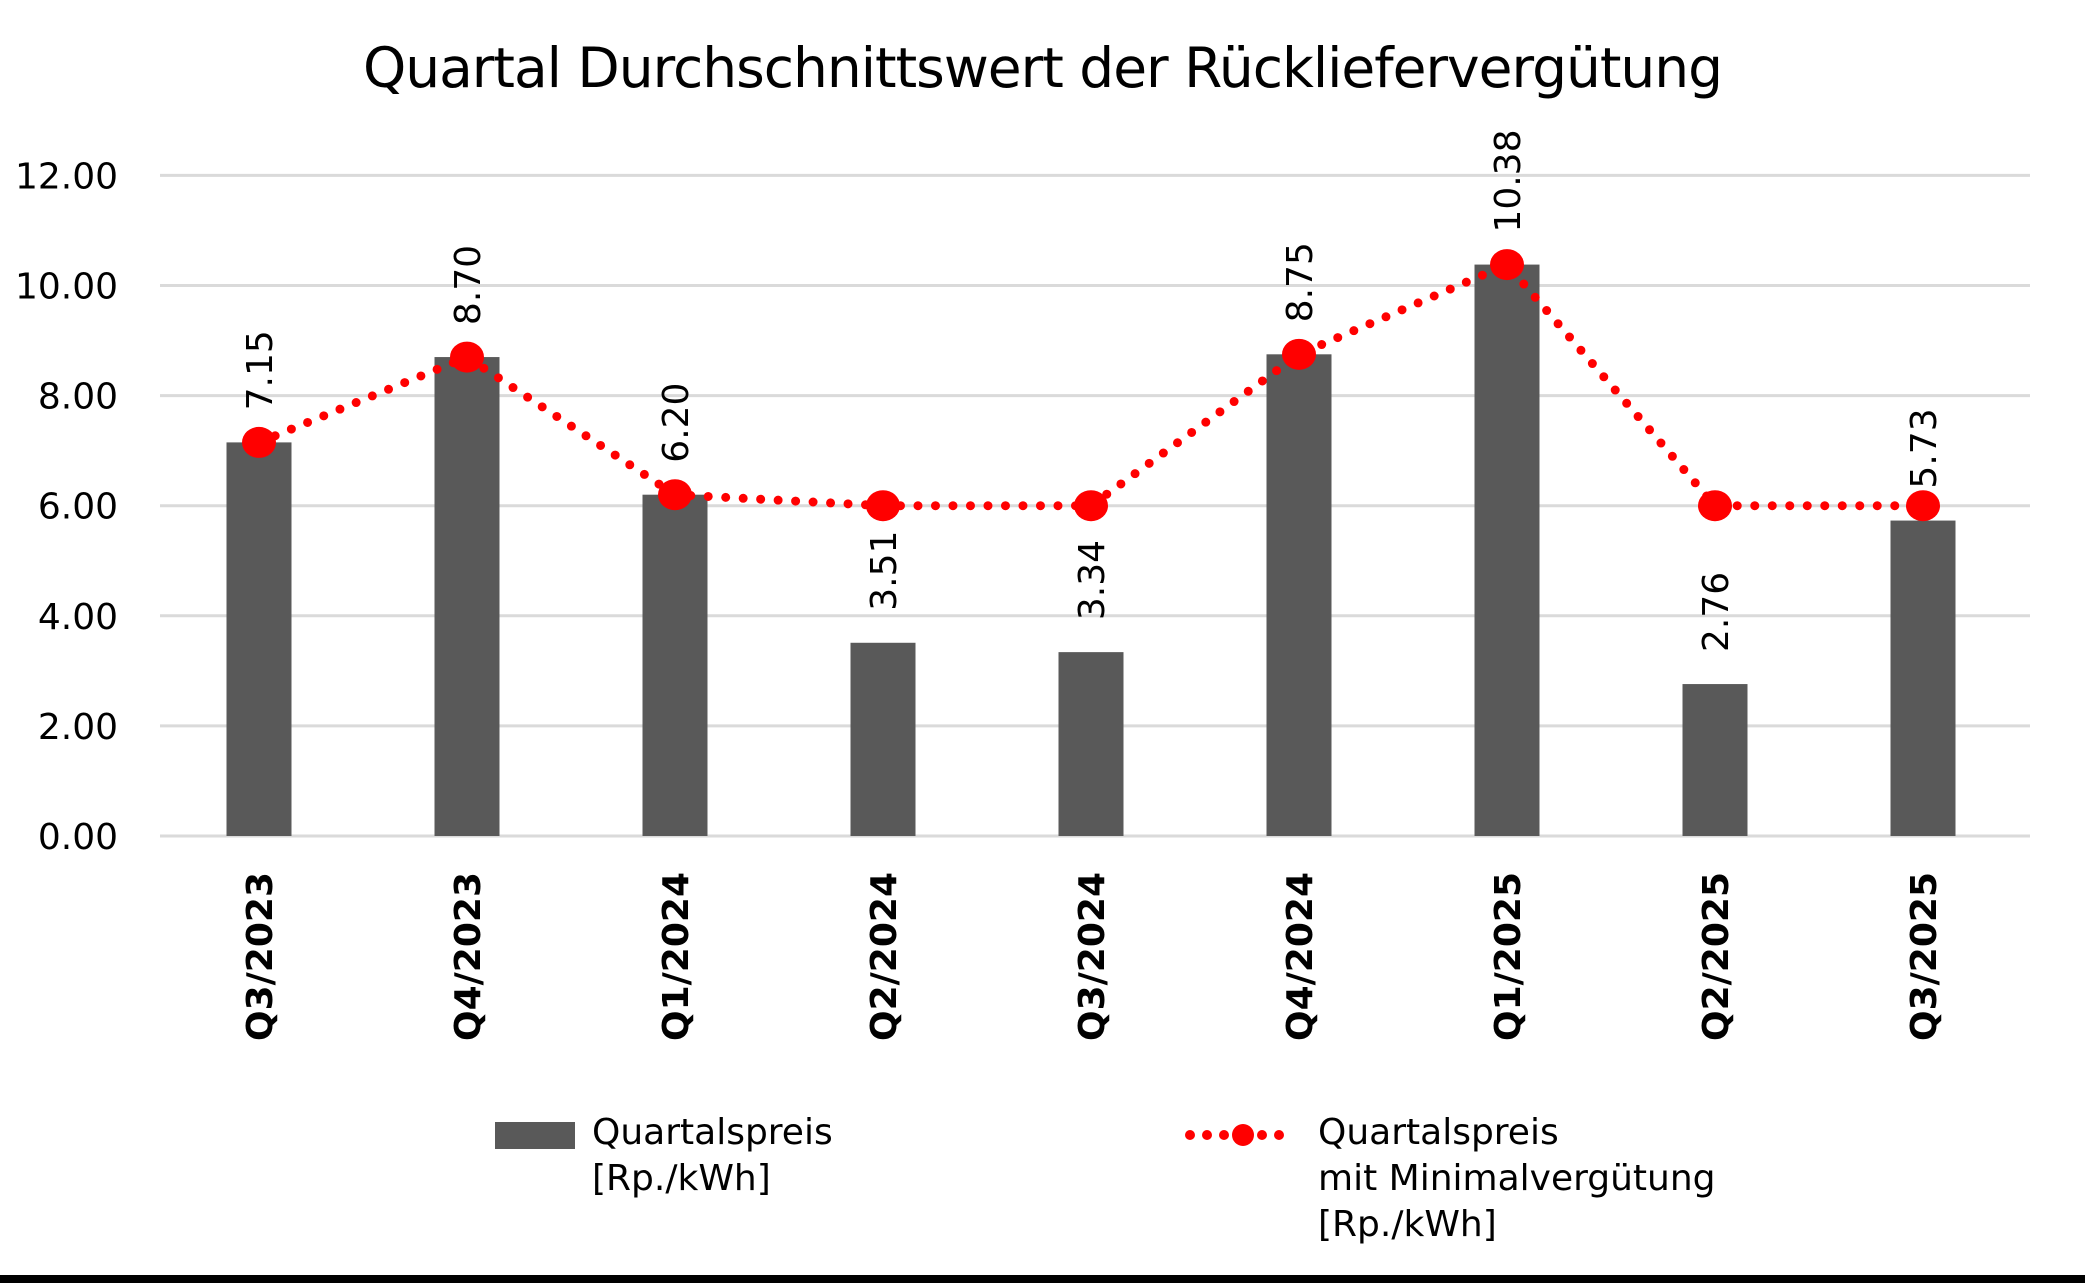 Image resolution: width=2085 pixels, height=1283 pixels. What do you see at coordinates (1508, 181) in the screenshot?
I see `bar-value-label: 10.38` at bounding box center [1508, 181].